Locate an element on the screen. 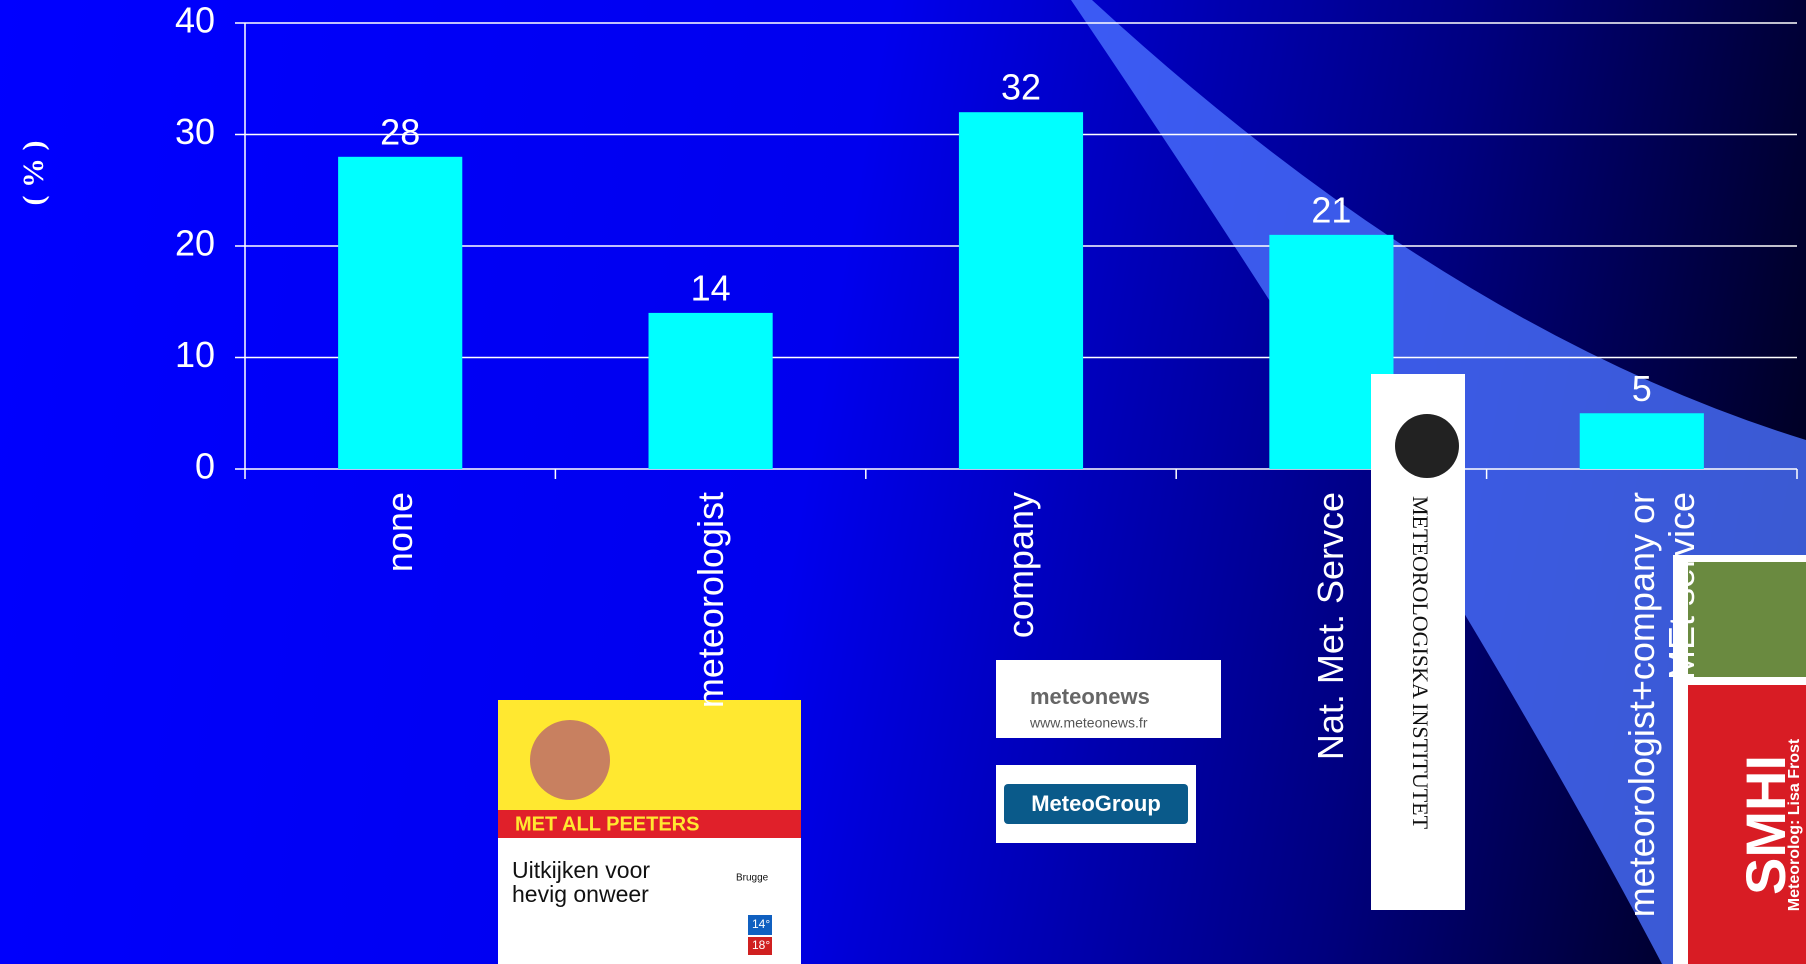 This screenshot has width=1806, height=964. newspaper-city: Brugge is located at coordinates (752, 878).